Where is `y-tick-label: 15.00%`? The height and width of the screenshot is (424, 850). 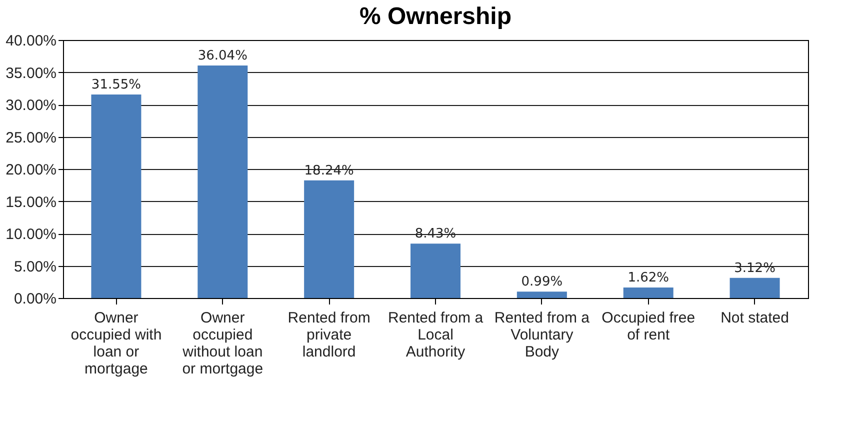 y-tick-label: 15.00% is located at coordinates (31, 202).